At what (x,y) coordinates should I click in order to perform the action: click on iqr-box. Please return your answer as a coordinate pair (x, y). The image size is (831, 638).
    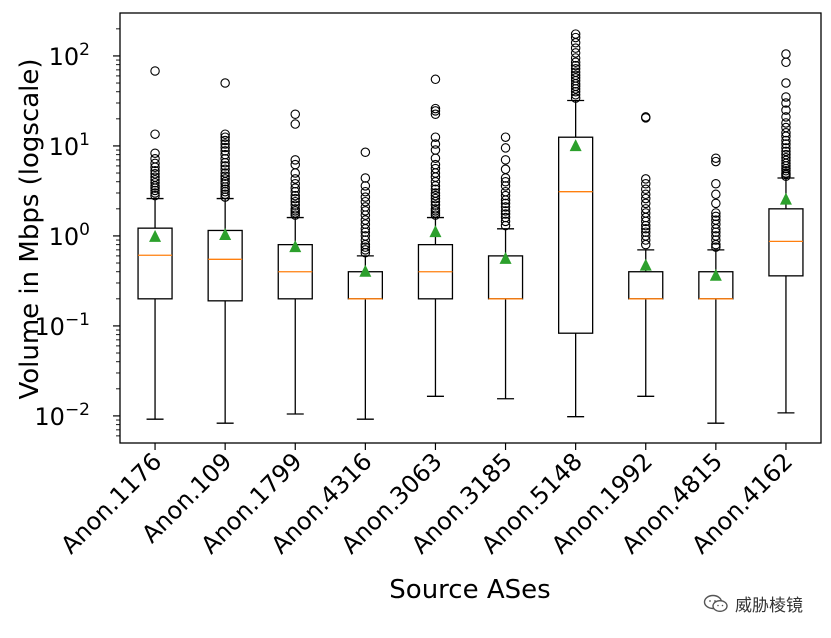
    Looking at the image, I should click on (225, 265).